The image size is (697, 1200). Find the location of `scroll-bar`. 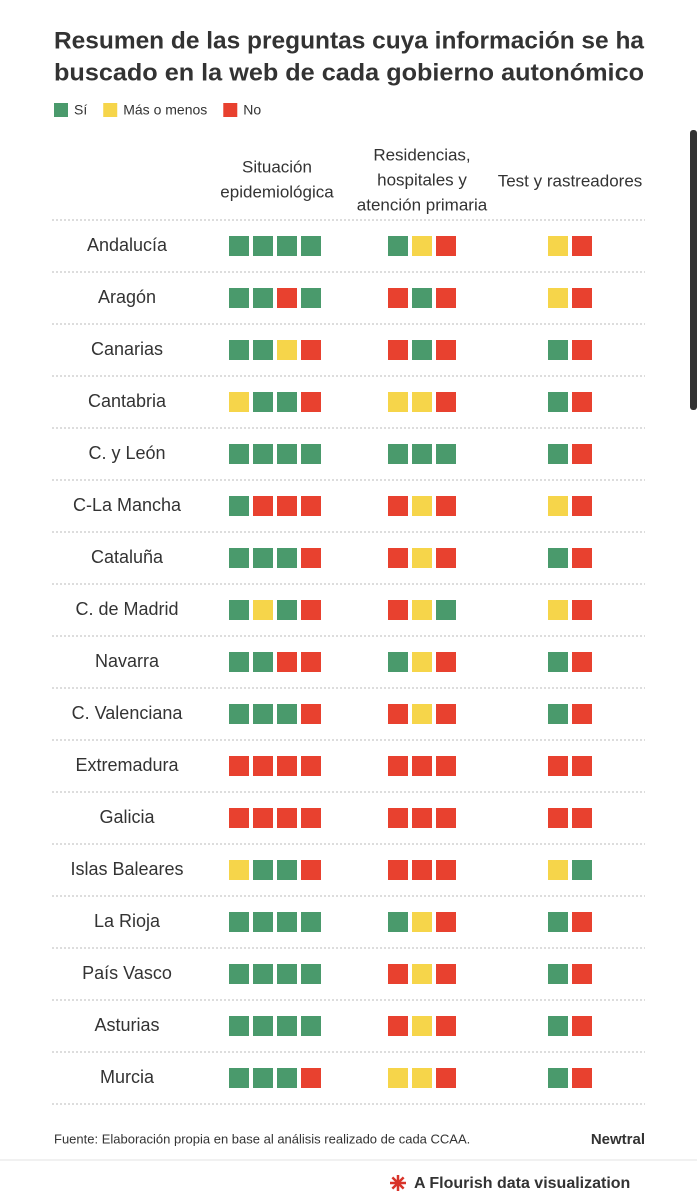

scroll-bar is located at coordinates (693, 270).